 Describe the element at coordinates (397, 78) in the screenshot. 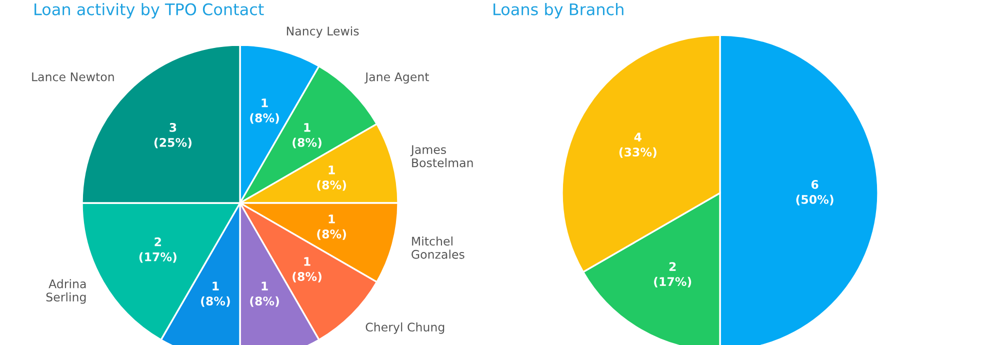

I see `slice-label: Jane Agent` at that location.